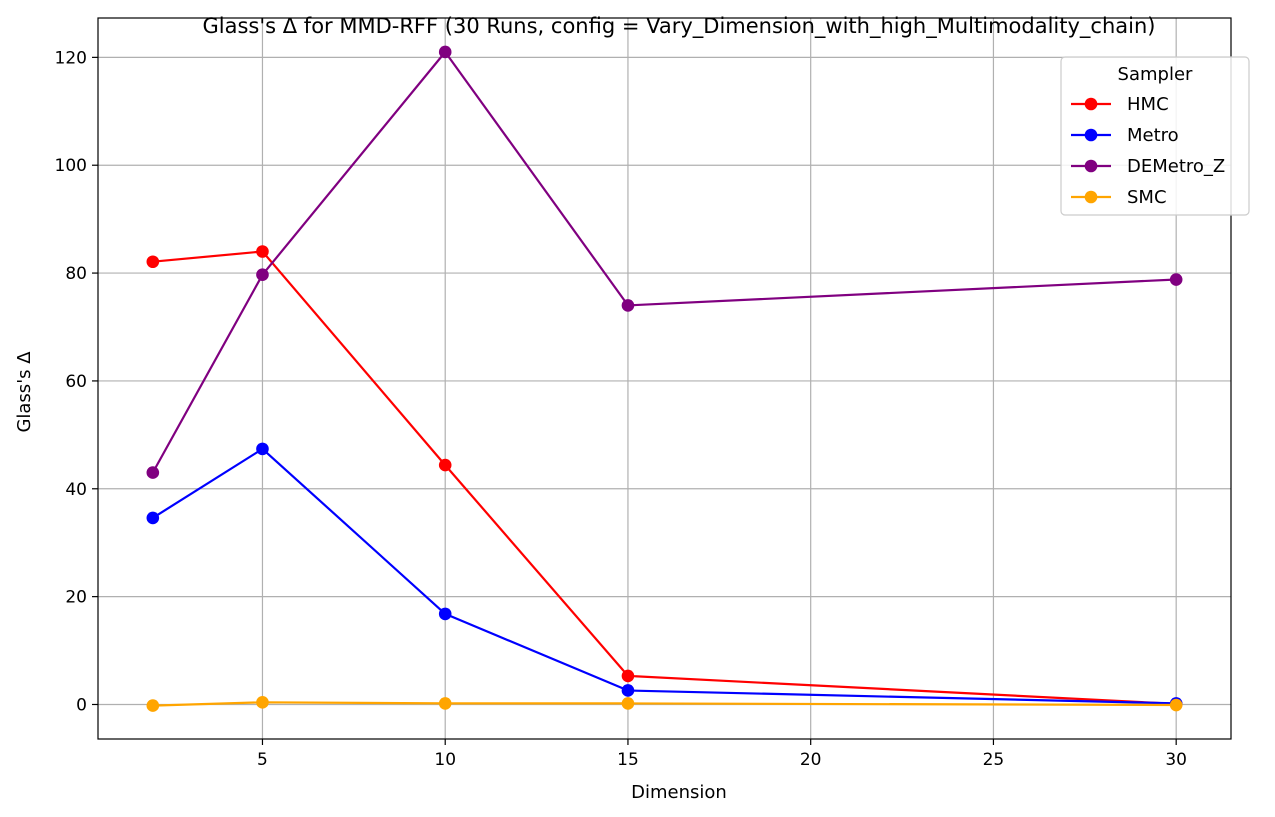 The width and height of the screenshot is (1275, 817). I want to click on legend-label: HMC, so click(1148, 104).